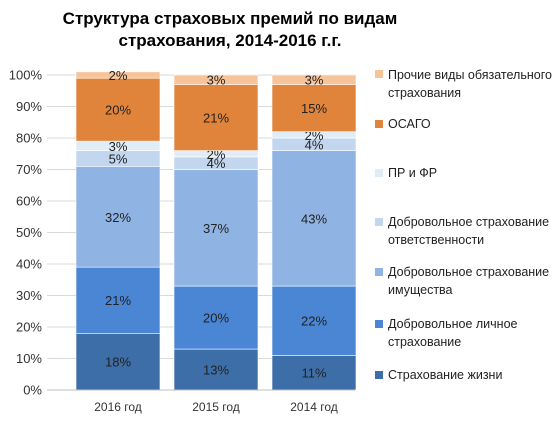 This screenshot has height=422, width=553. What do you see at coordinates (29, 138) in the screenshot?
I see `y-tick-label: 80%` at bounding box center [29, 138].